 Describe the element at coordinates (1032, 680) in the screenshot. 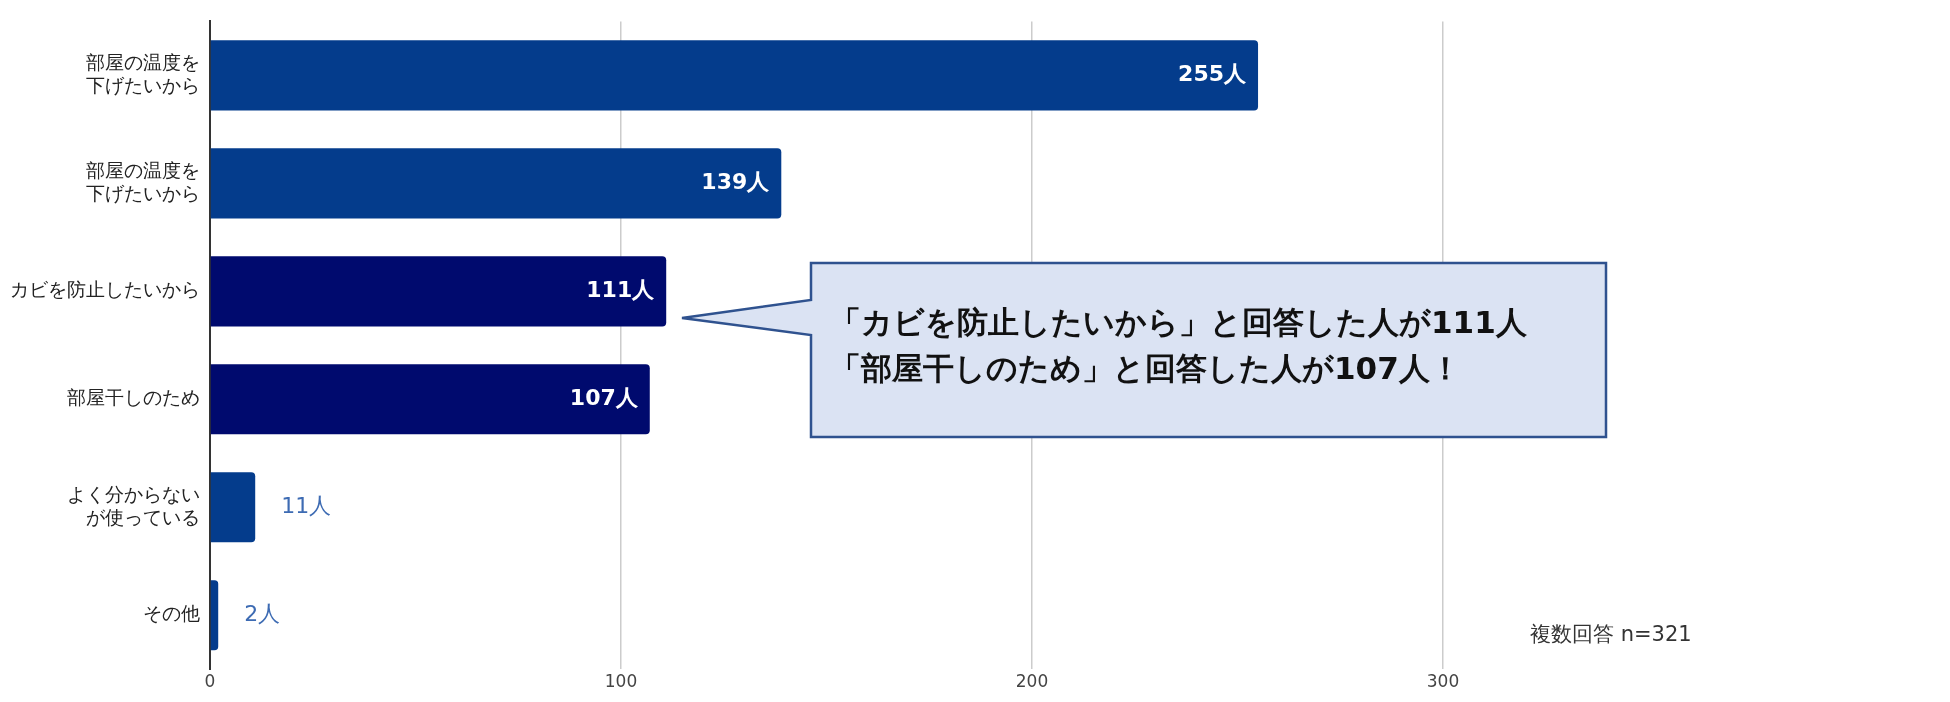

I see `x-tick-label: 200` at that location.